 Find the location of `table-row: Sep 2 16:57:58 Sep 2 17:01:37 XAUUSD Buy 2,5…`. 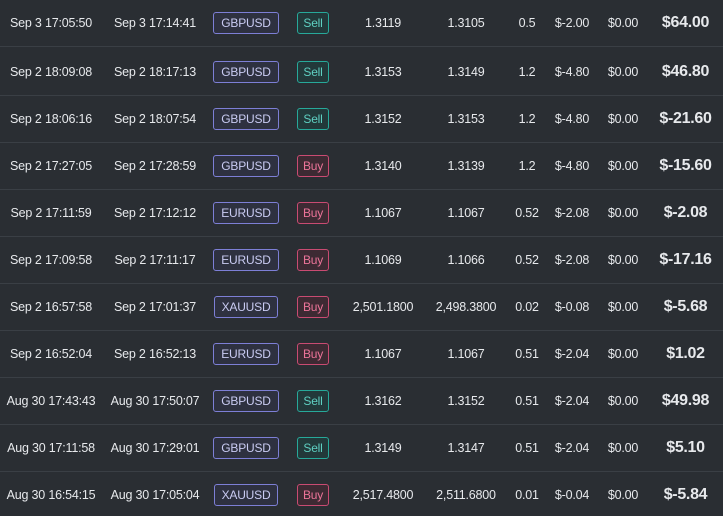

table-row: Sep 2 16:57:58 Sep 2 17:01:37 XAUUSD Buy 2,5… is located at coordinates (361, 307).